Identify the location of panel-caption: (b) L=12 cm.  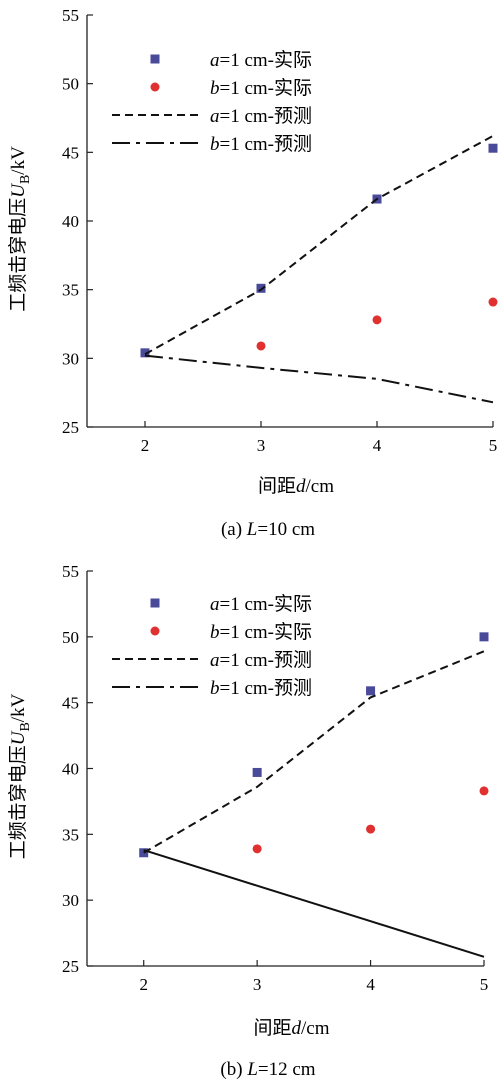
(267, 1069).